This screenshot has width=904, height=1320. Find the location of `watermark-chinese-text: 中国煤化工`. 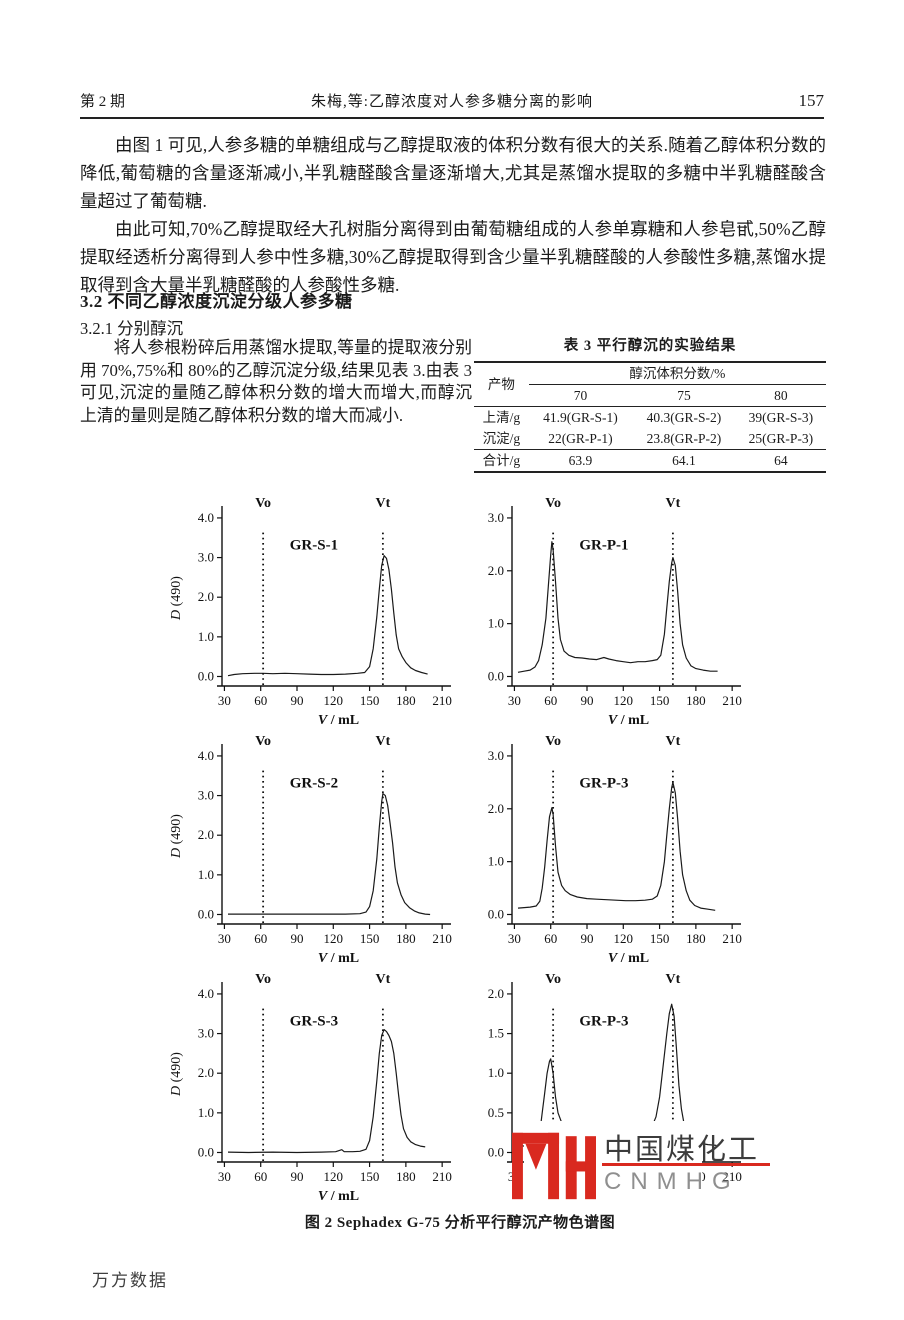

watermark-chinese-text: 中国煤化工 is located at coordinates (682, 1150).